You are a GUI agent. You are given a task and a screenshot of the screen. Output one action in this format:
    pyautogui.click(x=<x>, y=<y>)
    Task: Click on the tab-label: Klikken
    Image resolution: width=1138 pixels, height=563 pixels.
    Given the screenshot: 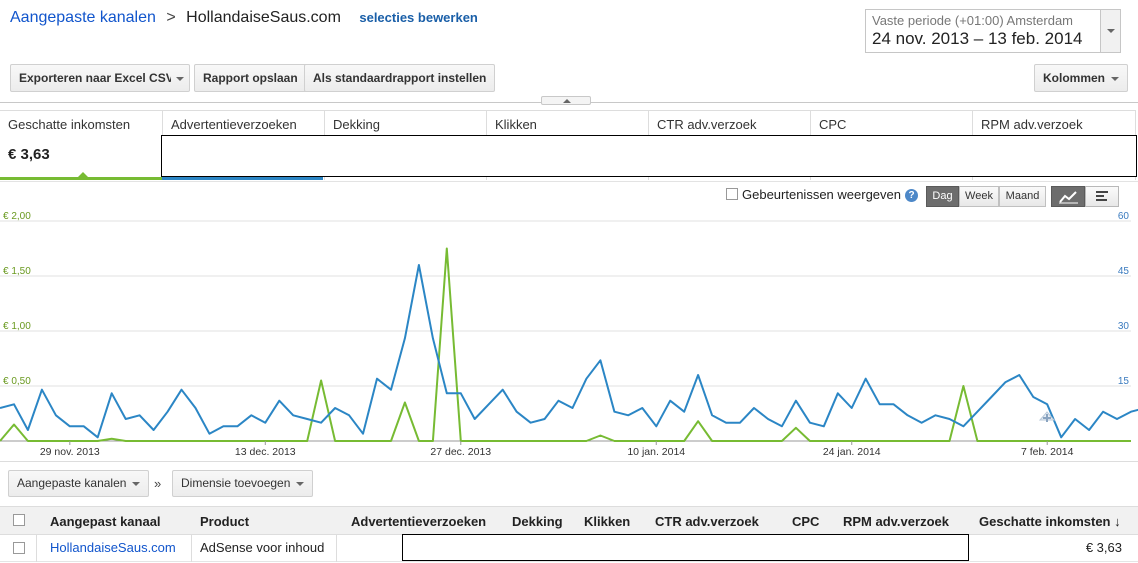 What is the action you would take?
    pyautogui.click(x=516, y=124)
    